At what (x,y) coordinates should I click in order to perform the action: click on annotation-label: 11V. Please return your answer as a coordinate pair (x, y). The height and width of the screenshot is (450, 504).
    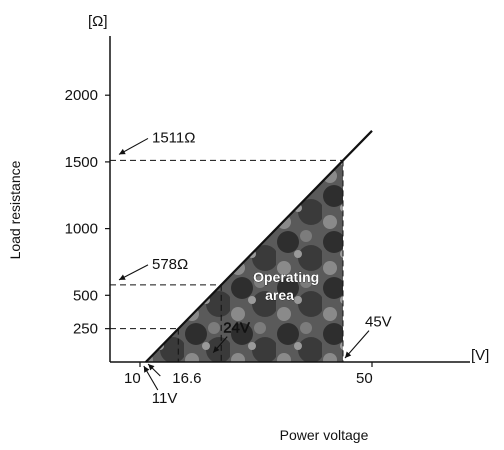
    Looking at the image, I should click on (165, 398).